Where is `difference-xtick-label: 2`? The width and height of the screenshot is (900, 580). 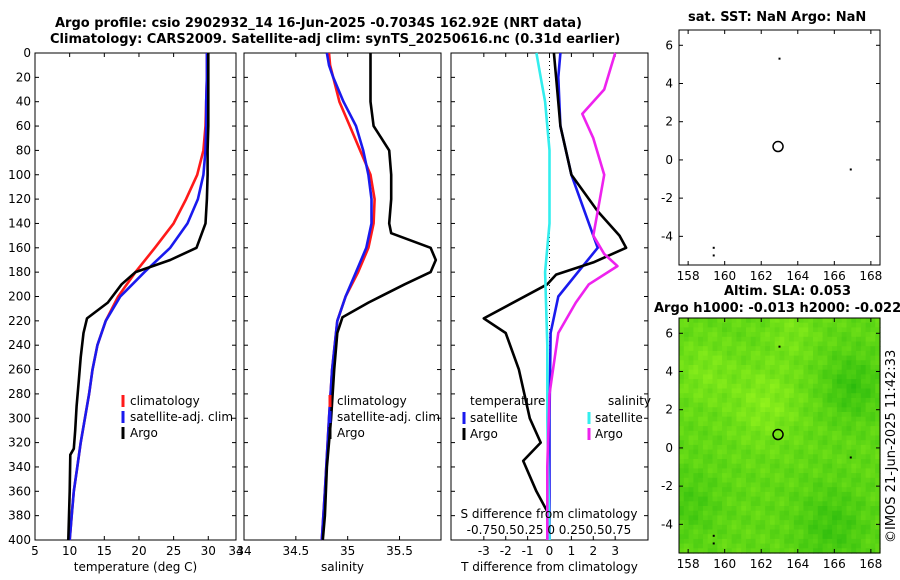
difference-xtick-label: 2 is located at coordinates (593, 551).